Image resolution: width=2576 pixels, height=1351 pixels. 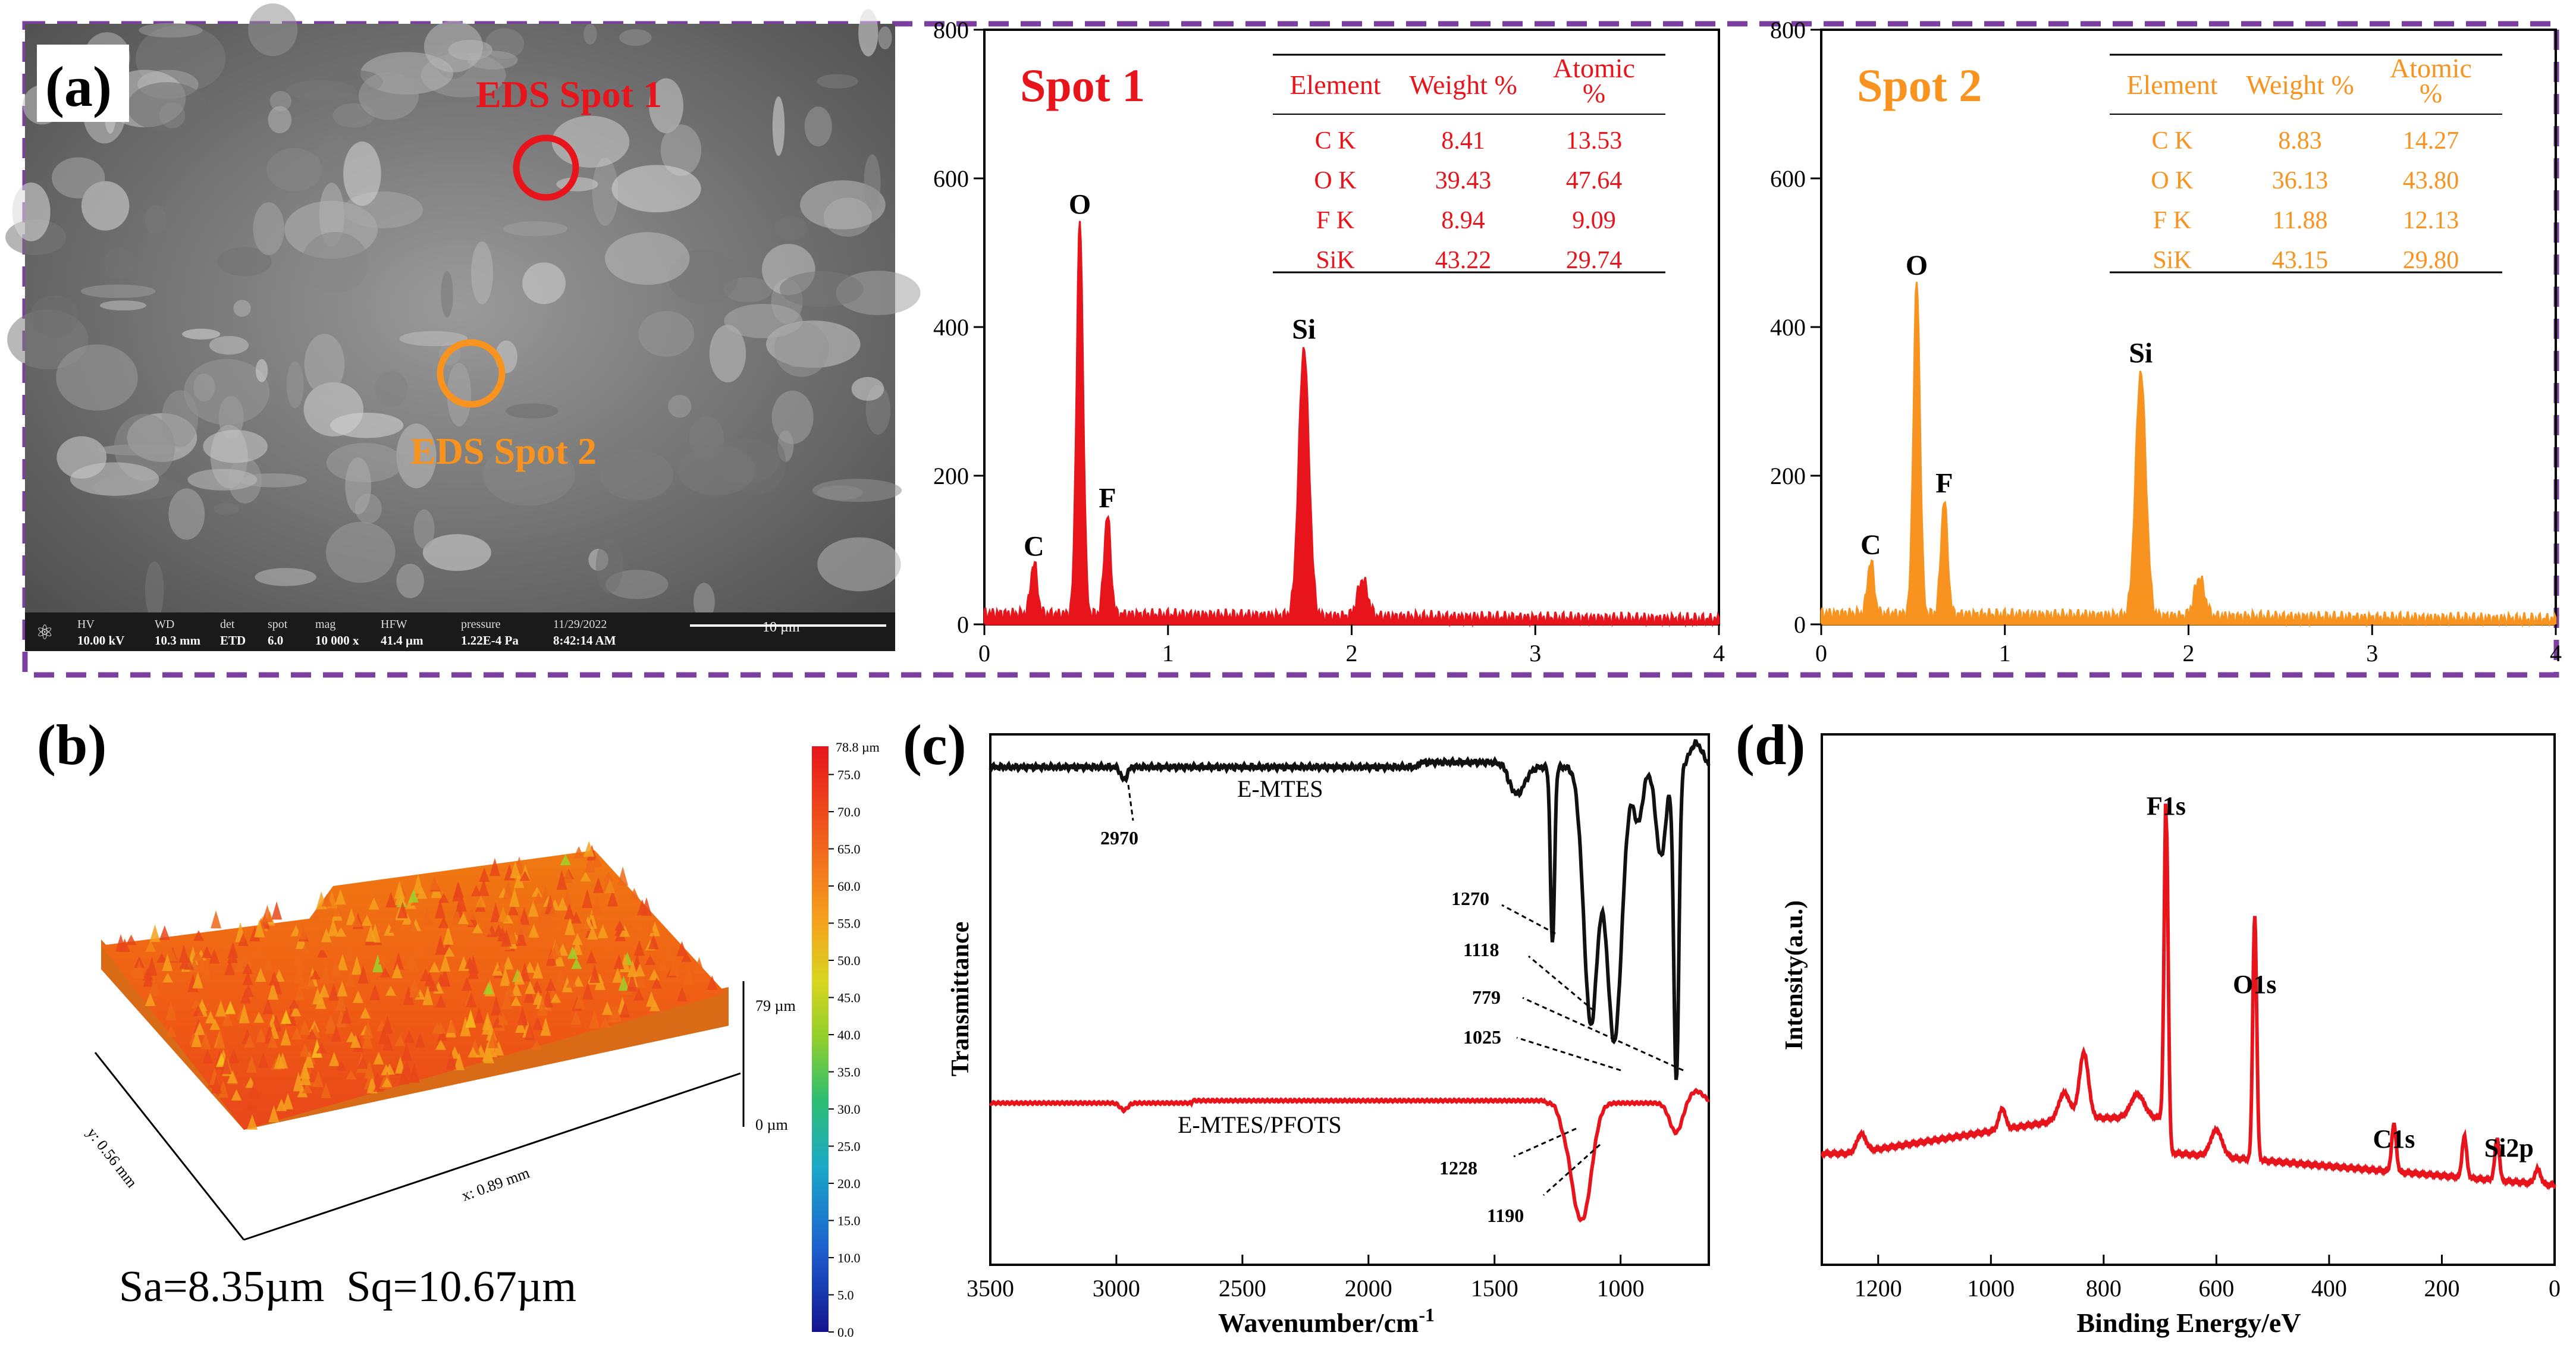 I want to click on ftir-annot-1025: 1025, so click(x=1482, y=1037).